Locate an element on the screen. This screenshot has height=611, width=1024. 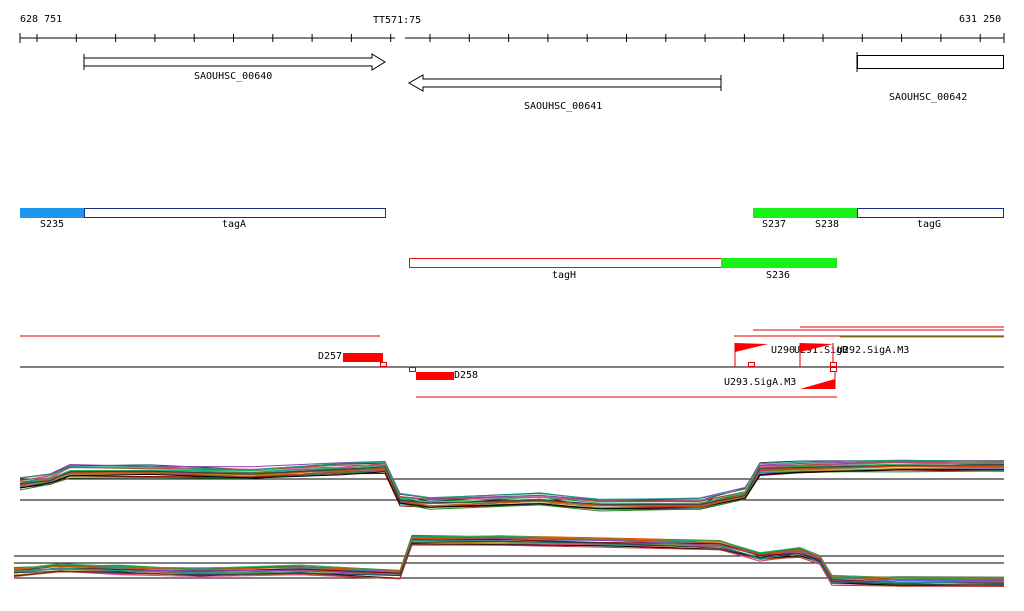
annotation-label-d258: D258 is located at coordinates (466, 375).